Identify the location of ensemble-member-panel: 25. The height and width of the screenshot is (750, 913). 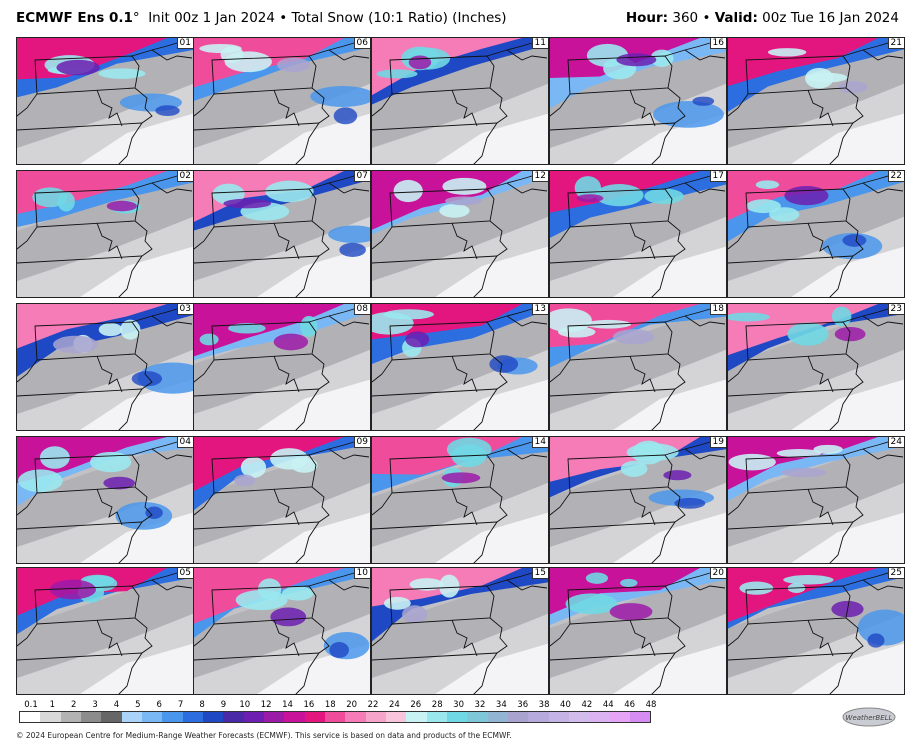
(816, 631).